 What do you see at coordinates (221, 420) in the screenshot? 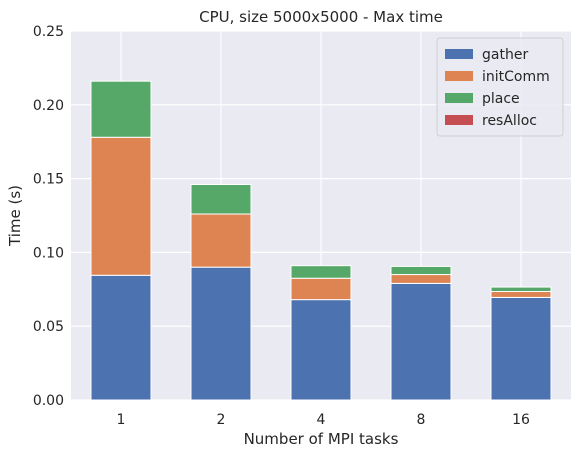
I see `x-tick-label: 2` at bounding box center [221, 420].